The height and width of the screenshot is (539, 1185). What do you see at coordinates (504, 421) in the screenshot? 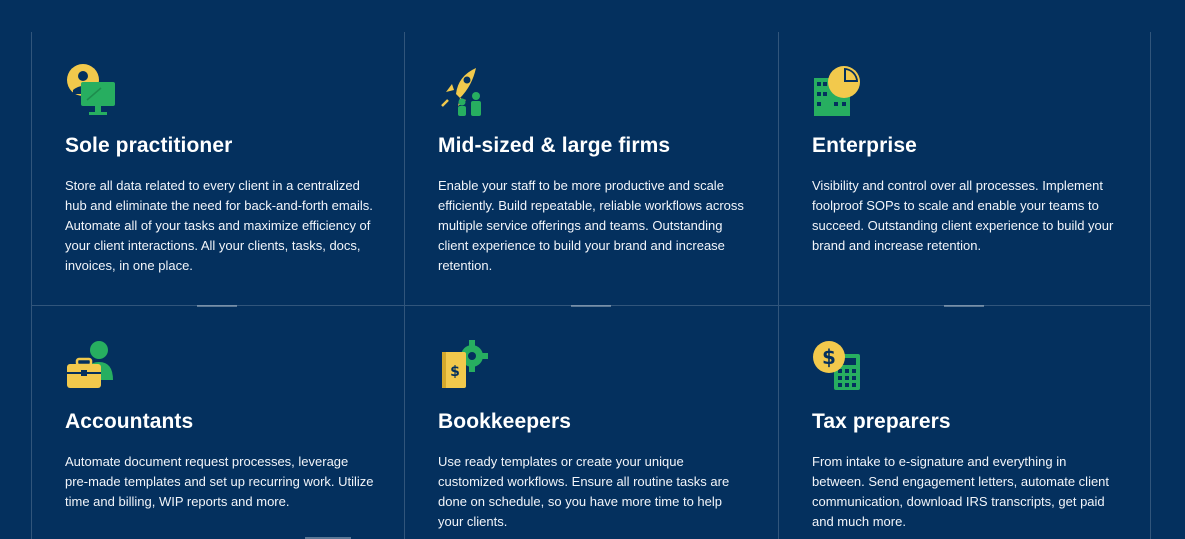
I see `card-title: Bookkeepers` at bounding box center [504, 421].